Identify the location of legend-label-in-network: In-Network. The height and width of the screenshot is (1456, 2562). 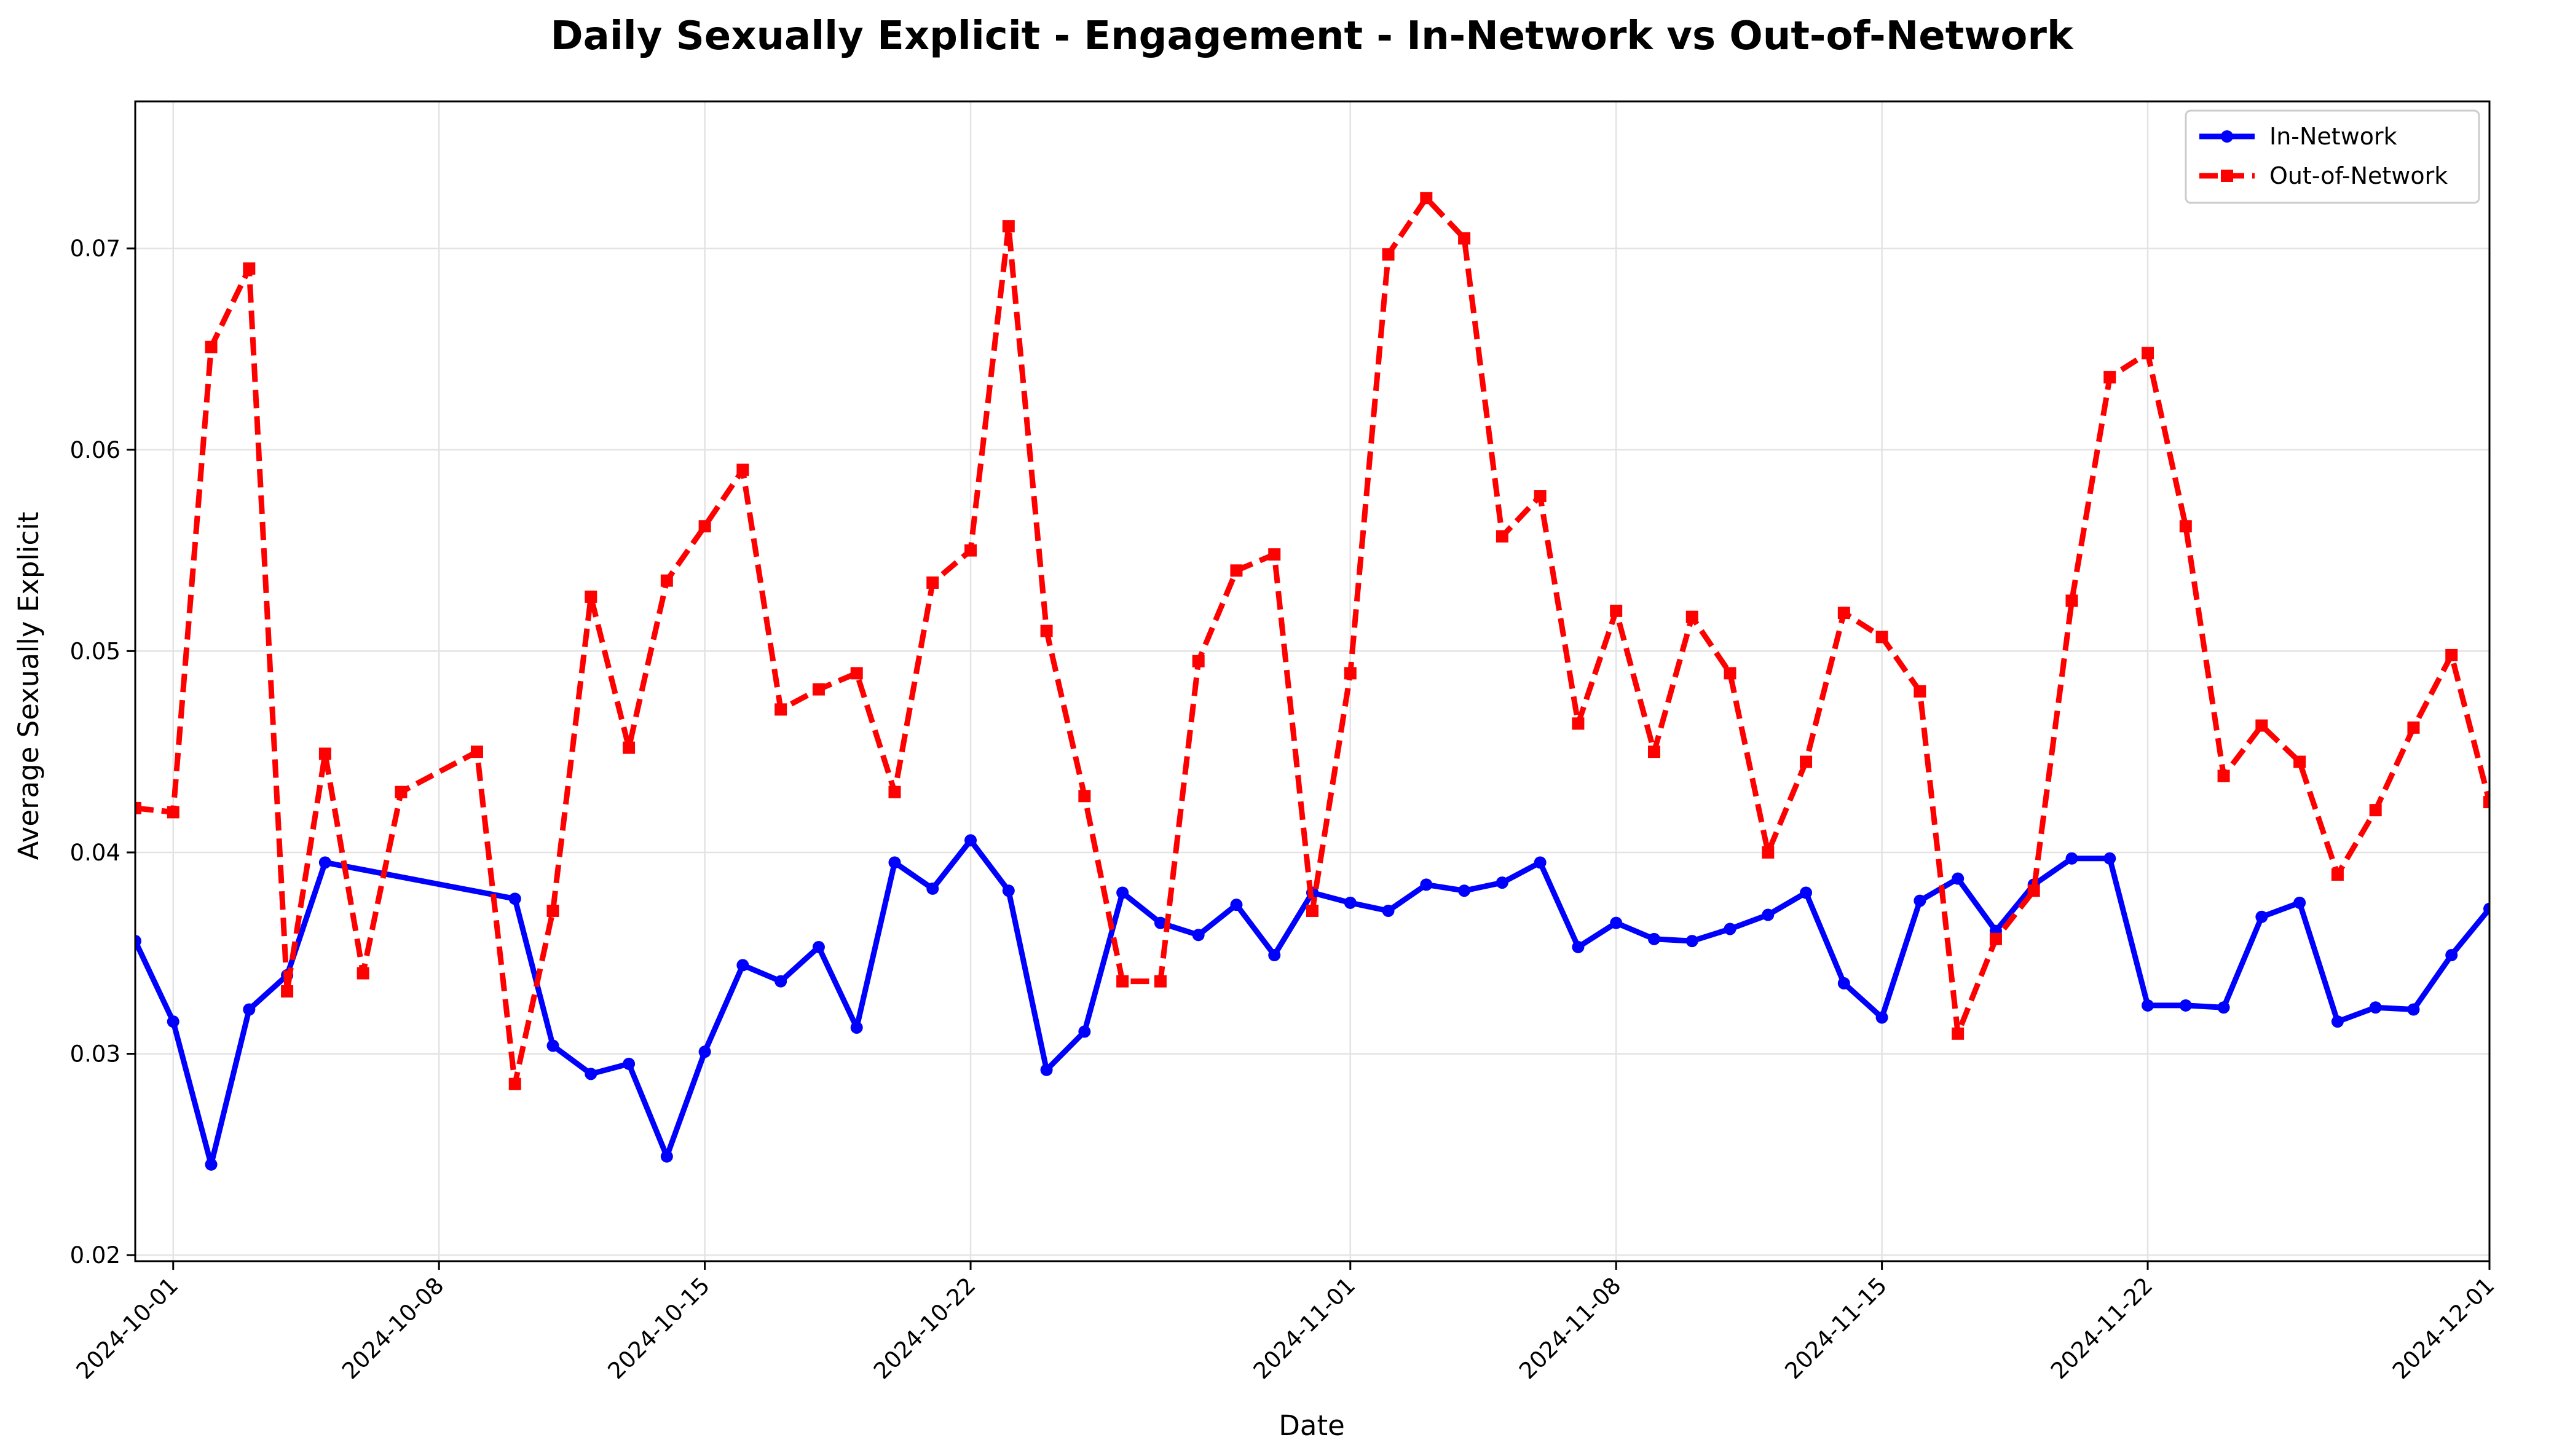
(2333, 136).